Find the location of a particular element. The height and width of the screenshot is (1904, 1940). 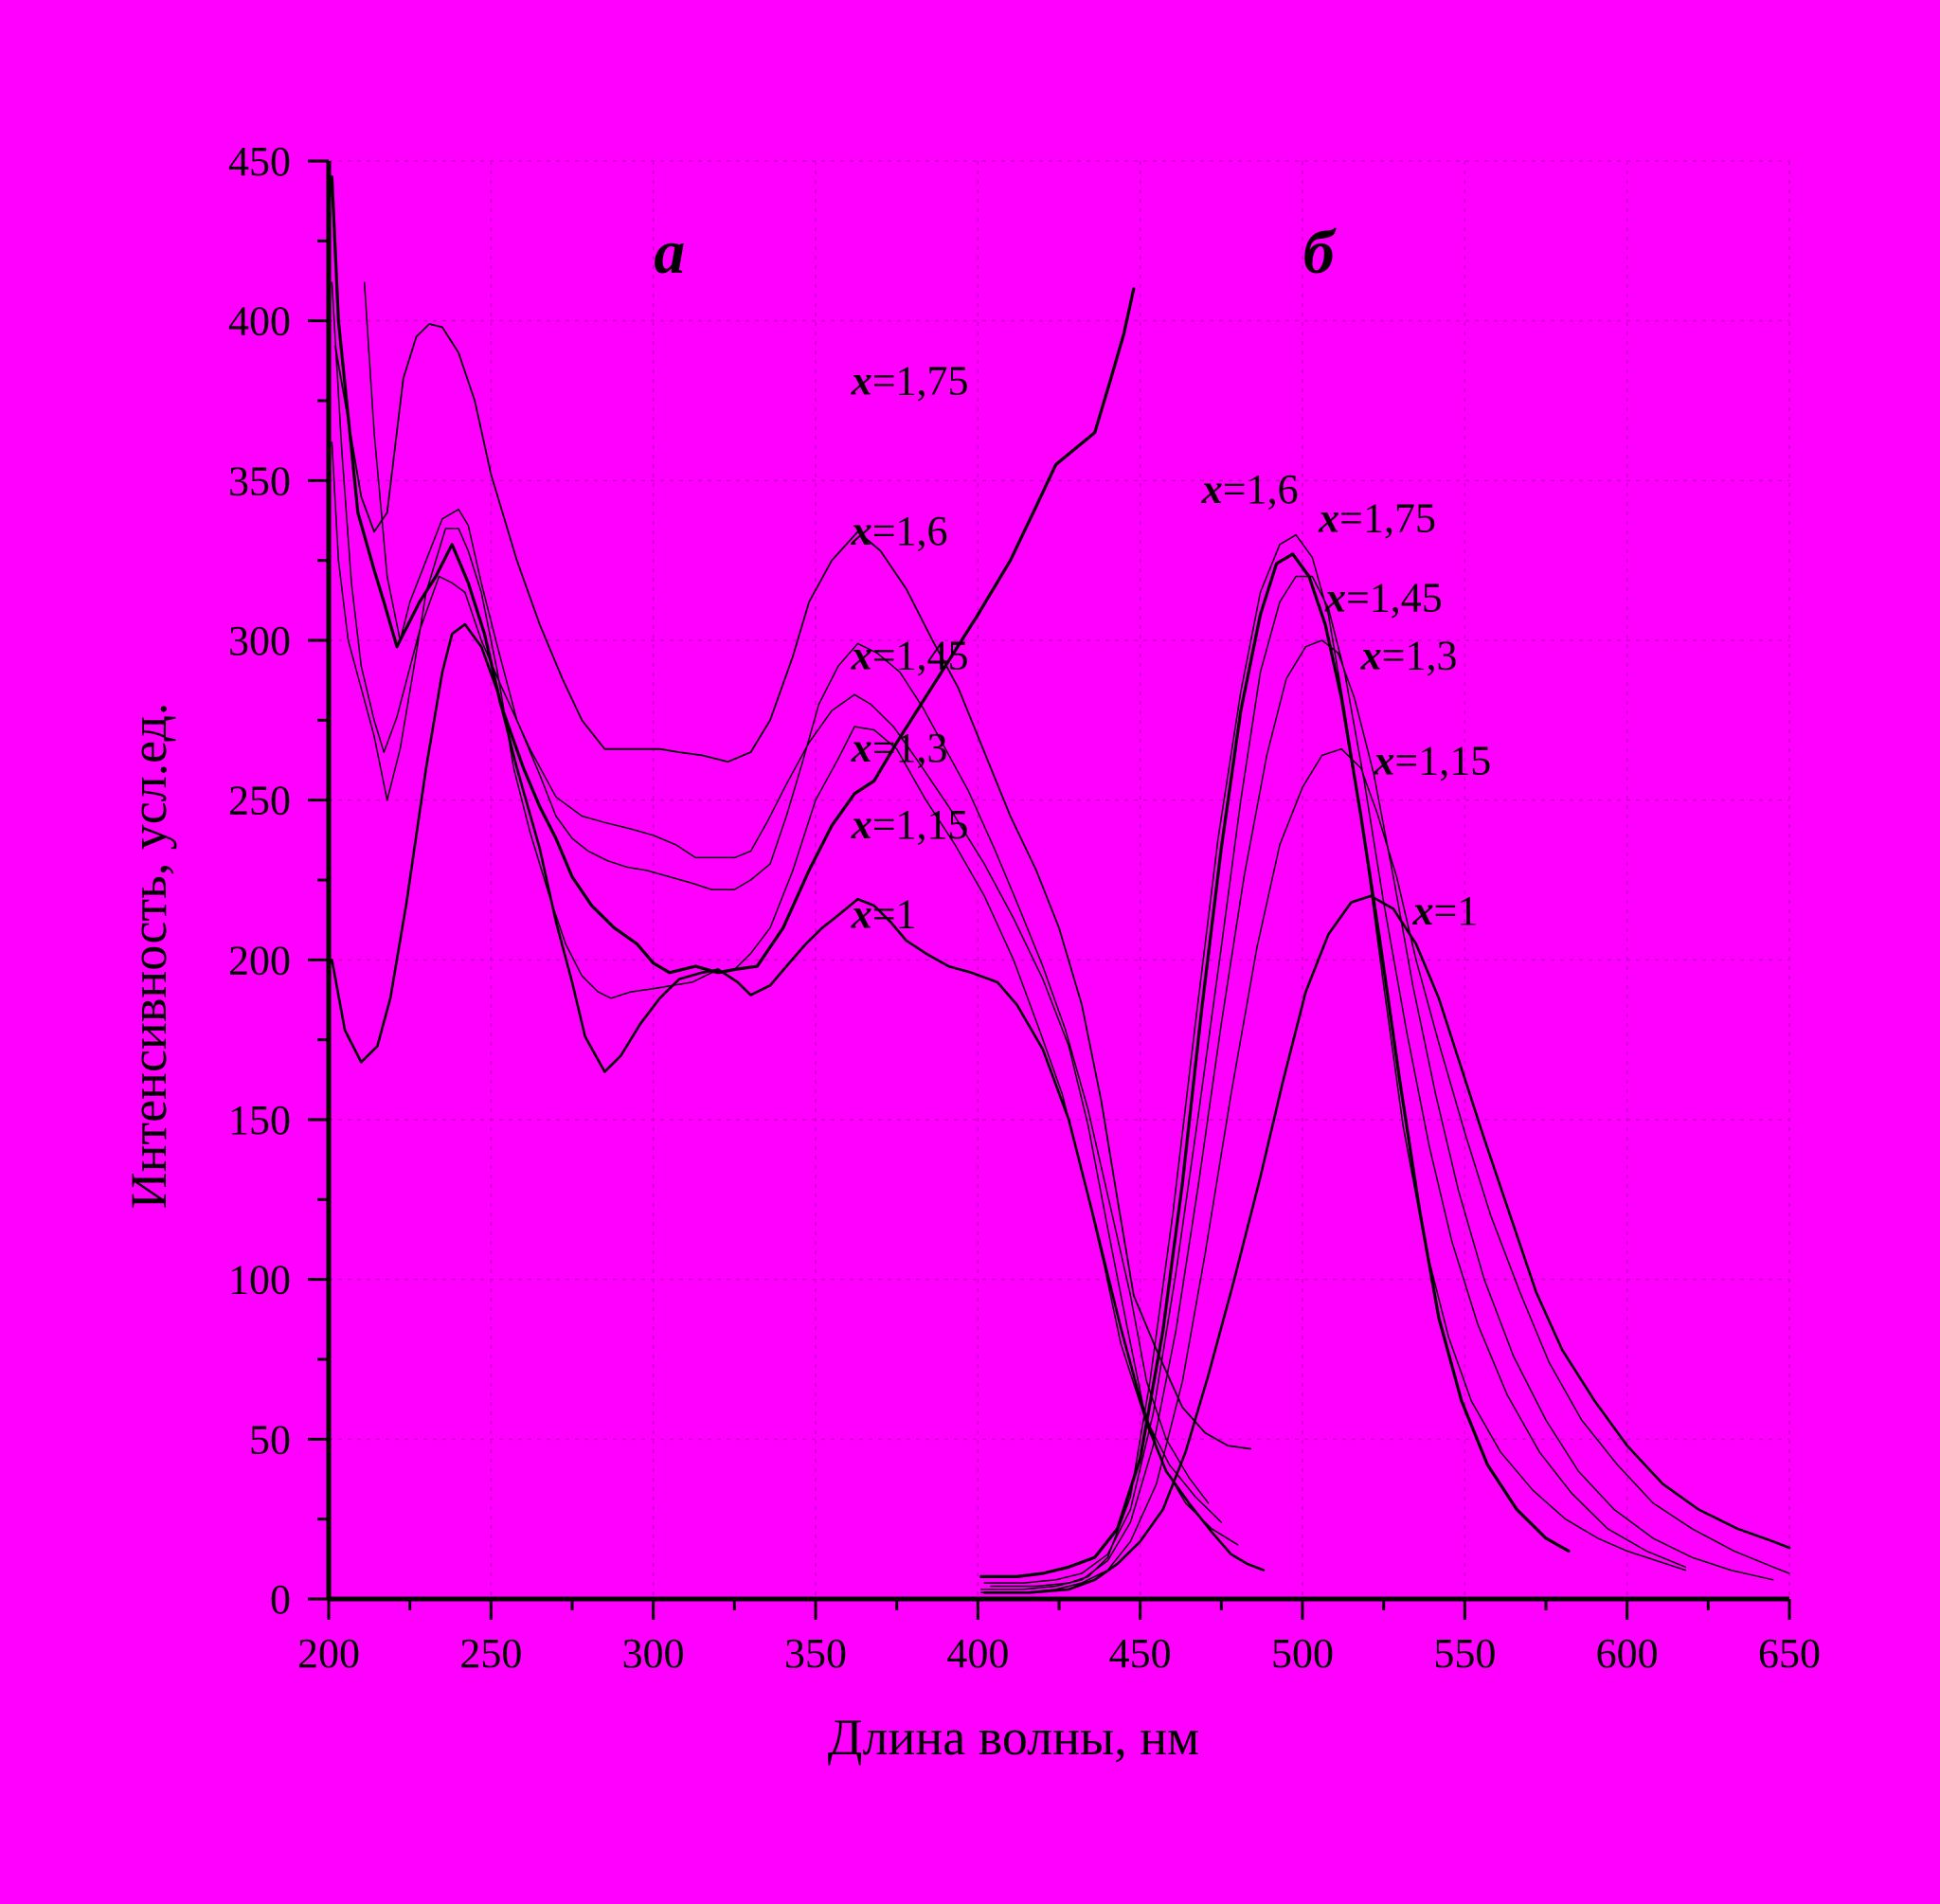

panel-label: а is located at coordinates (669, 252).